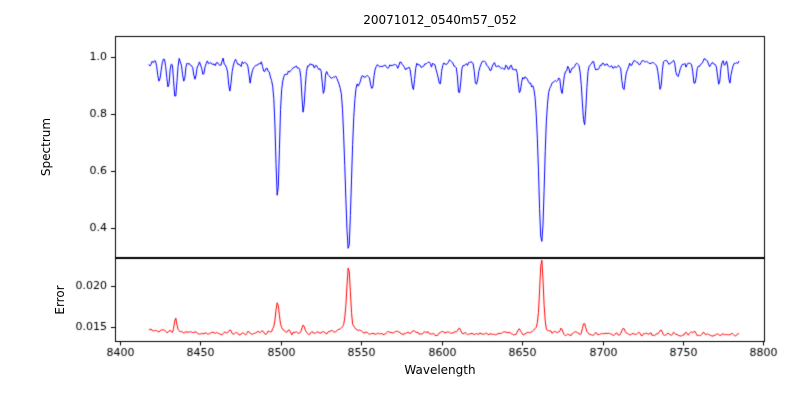 The width and height of the screenshot is (800, 400). Describe the element at coordinates (440, 370) in the screenshot. I see `wavelength-axis-label: Wavelength` at that location.